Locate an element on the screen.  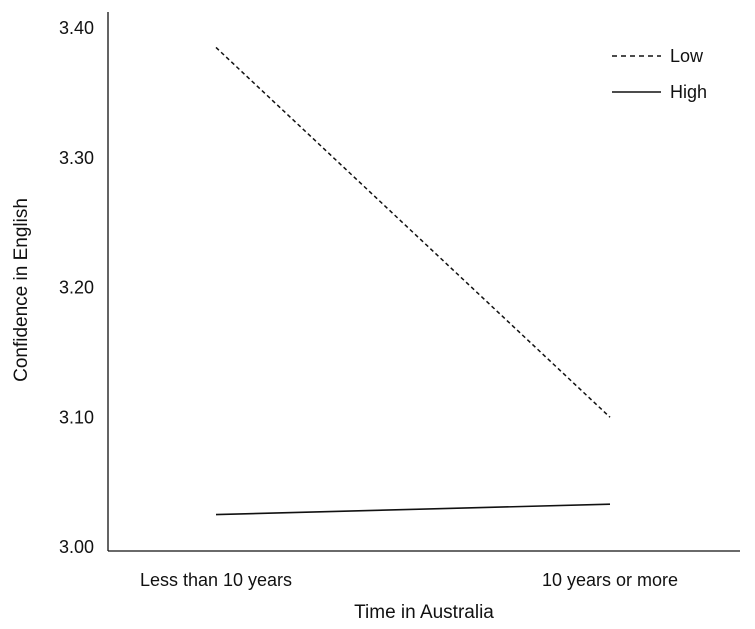
y-axis-title: Confidence in English is located at coordinates (21, 290).